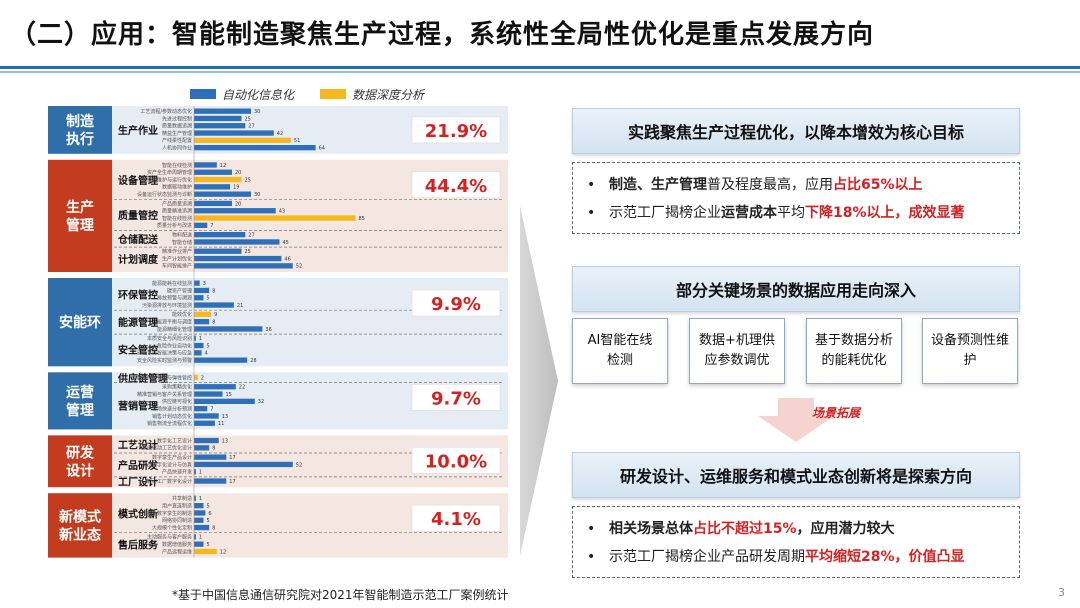 The width and height of the screenshot is (1080, 608). What do you see at coordinates (182, 242) in the screenshot?
I see `bar-category-label: 智能仓储` at bounding box center [182, 242].